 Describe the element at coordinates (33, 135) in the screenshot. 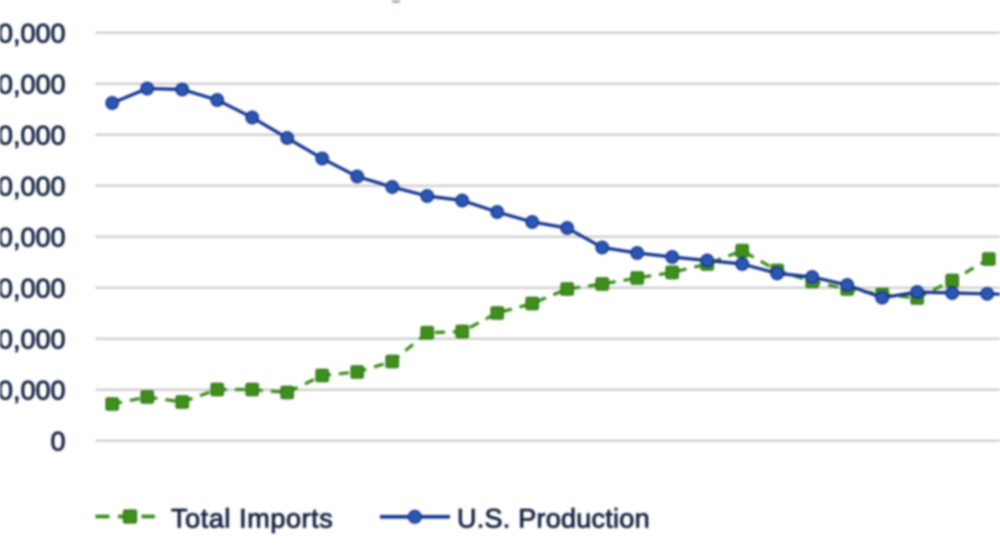

I see `svg-text: 300,000` at that location.